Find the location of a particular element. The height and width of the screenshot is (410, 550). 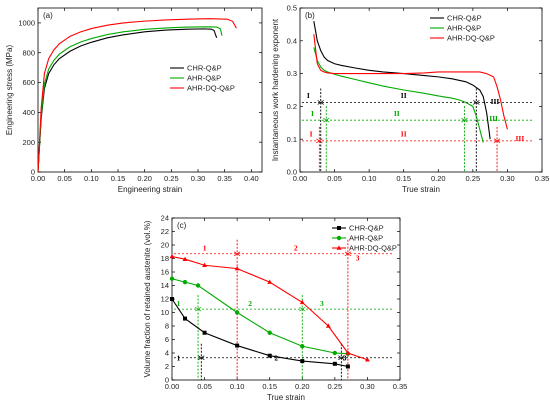

y-tick-label: 12 is located at coordinates (165, 299).